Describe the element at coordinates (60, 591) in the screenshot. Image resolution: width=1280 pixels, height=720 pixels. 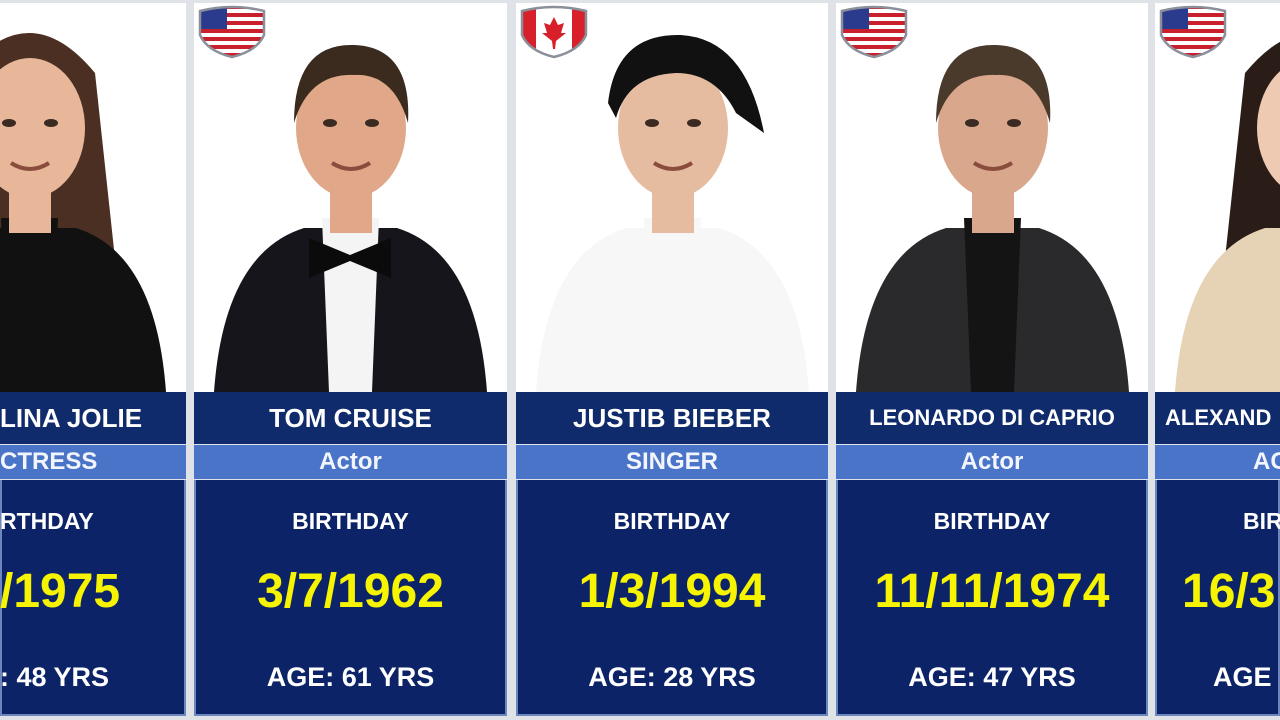
I see `birth-date: /1975` at that location.